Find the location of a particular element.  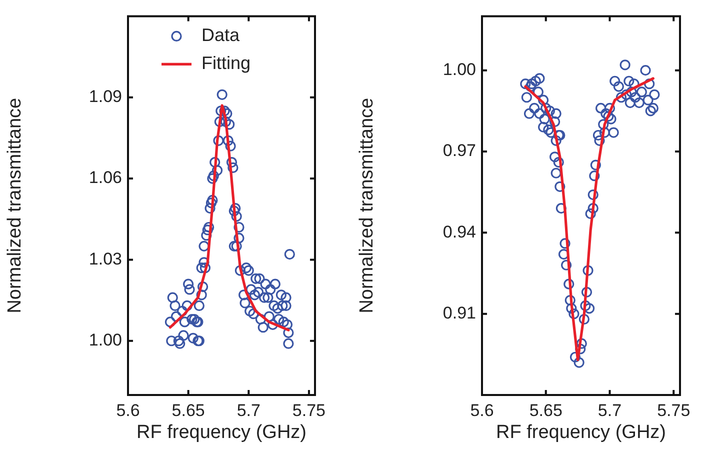

legend-label: Data is located at coordinates (221, 35).